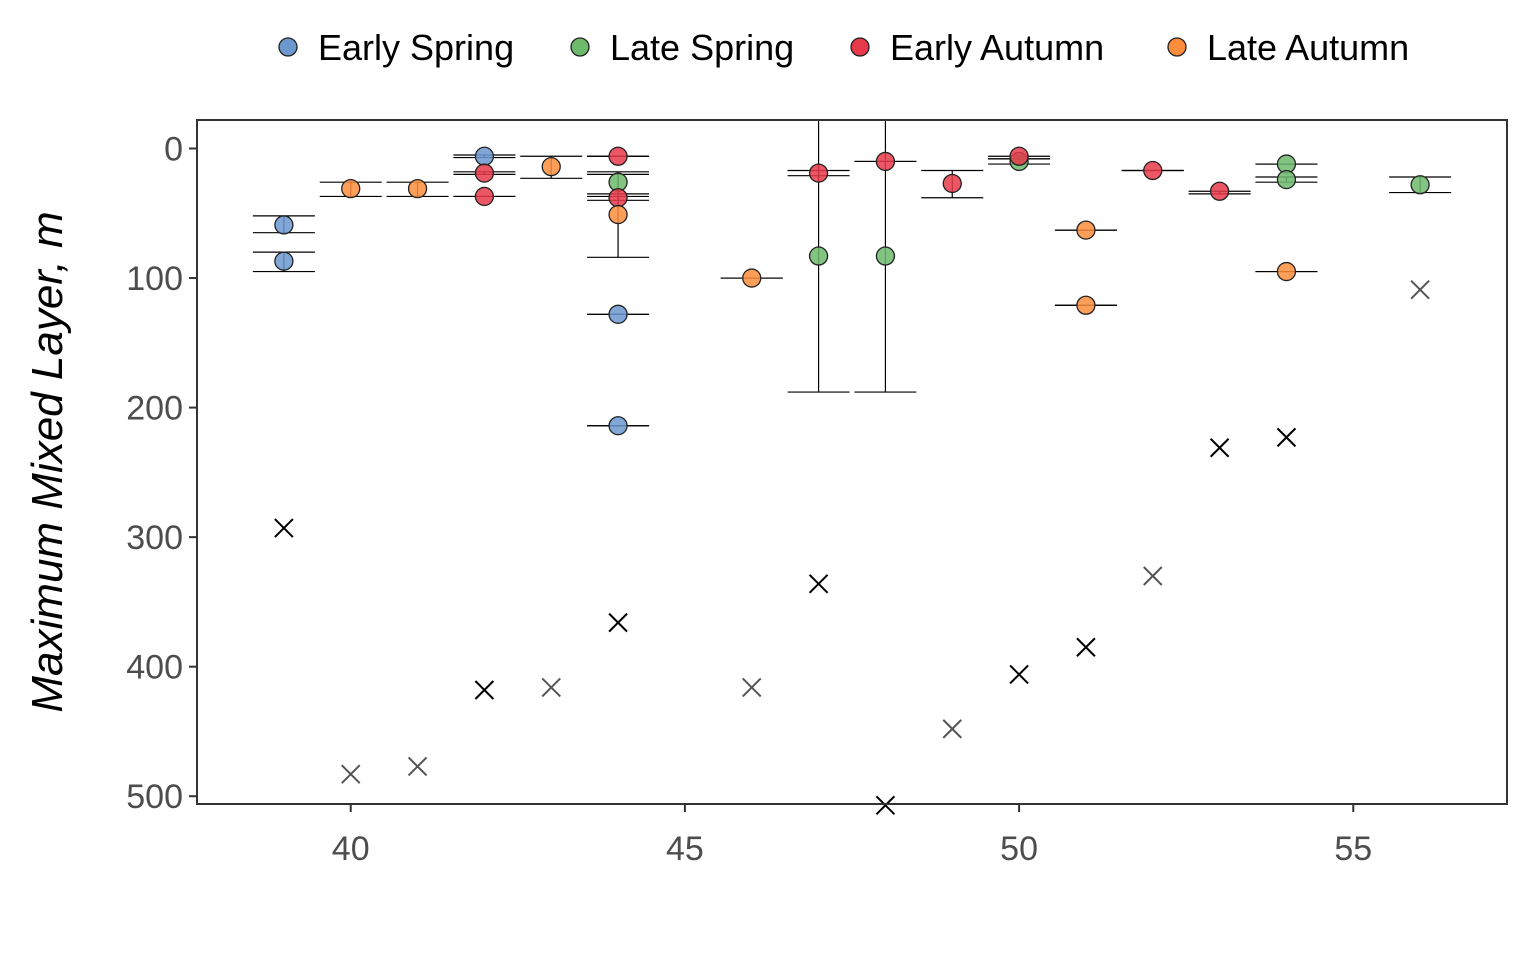 The image size is (1536, 960). Describe the element at coordinates (1308, 47) in the screenshot. I see `legend-label: Late Autumn` at that location.